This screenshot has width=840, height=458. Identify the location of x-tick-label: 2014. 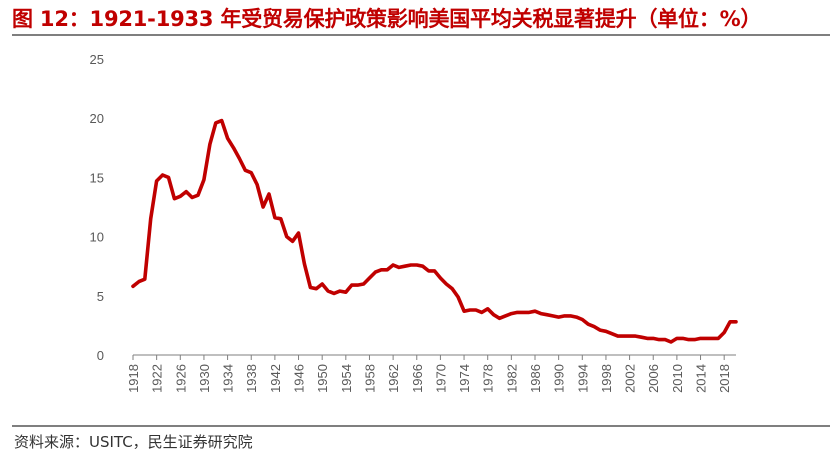
(701, 378).